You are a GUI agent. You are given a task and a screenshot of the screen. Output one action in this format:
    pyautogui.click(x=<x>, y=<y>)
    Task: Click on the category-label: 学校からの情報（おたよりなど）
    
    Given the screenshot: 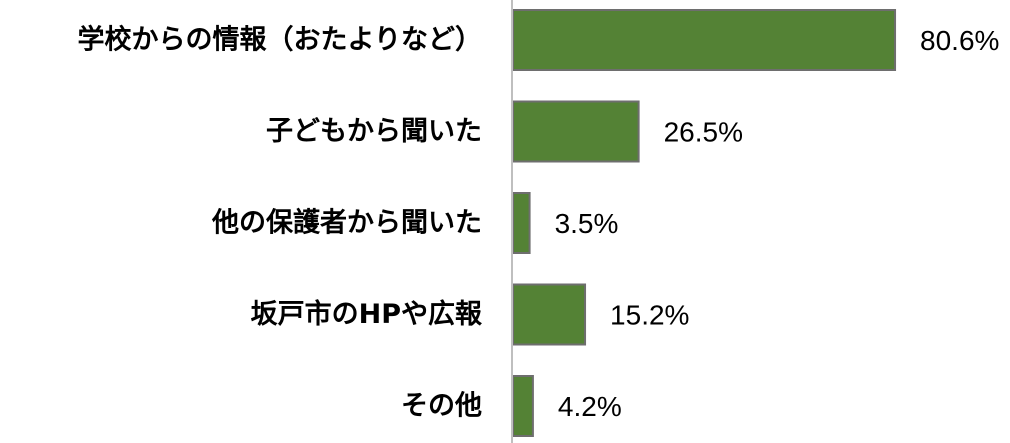 What is the action you would take?
    pyautogui.click(x=280, y=40)
    